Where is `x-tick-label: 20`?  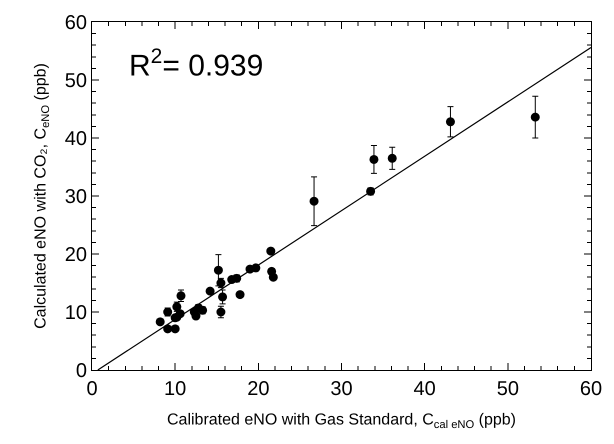
x-tick-label: 20 is located at coordinates (258, 389).